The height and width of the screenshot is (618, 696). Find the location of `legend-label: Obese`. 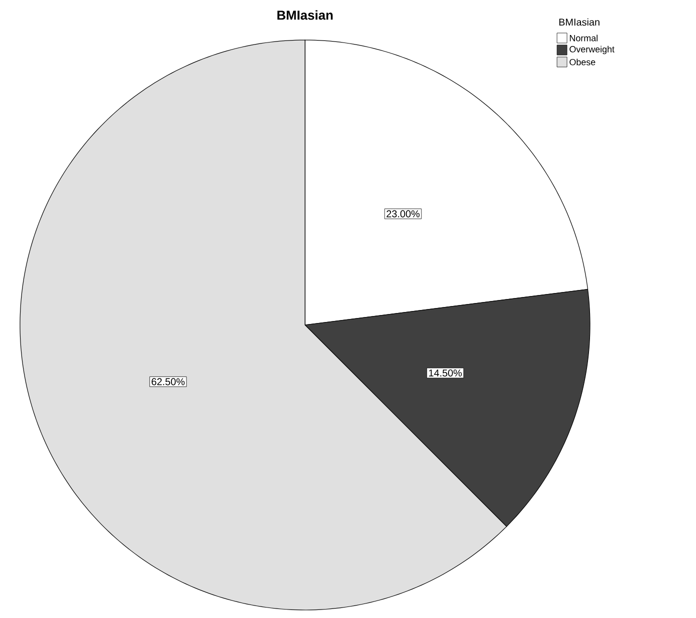

legend-label: Obese is located at coordinates (583, 62).